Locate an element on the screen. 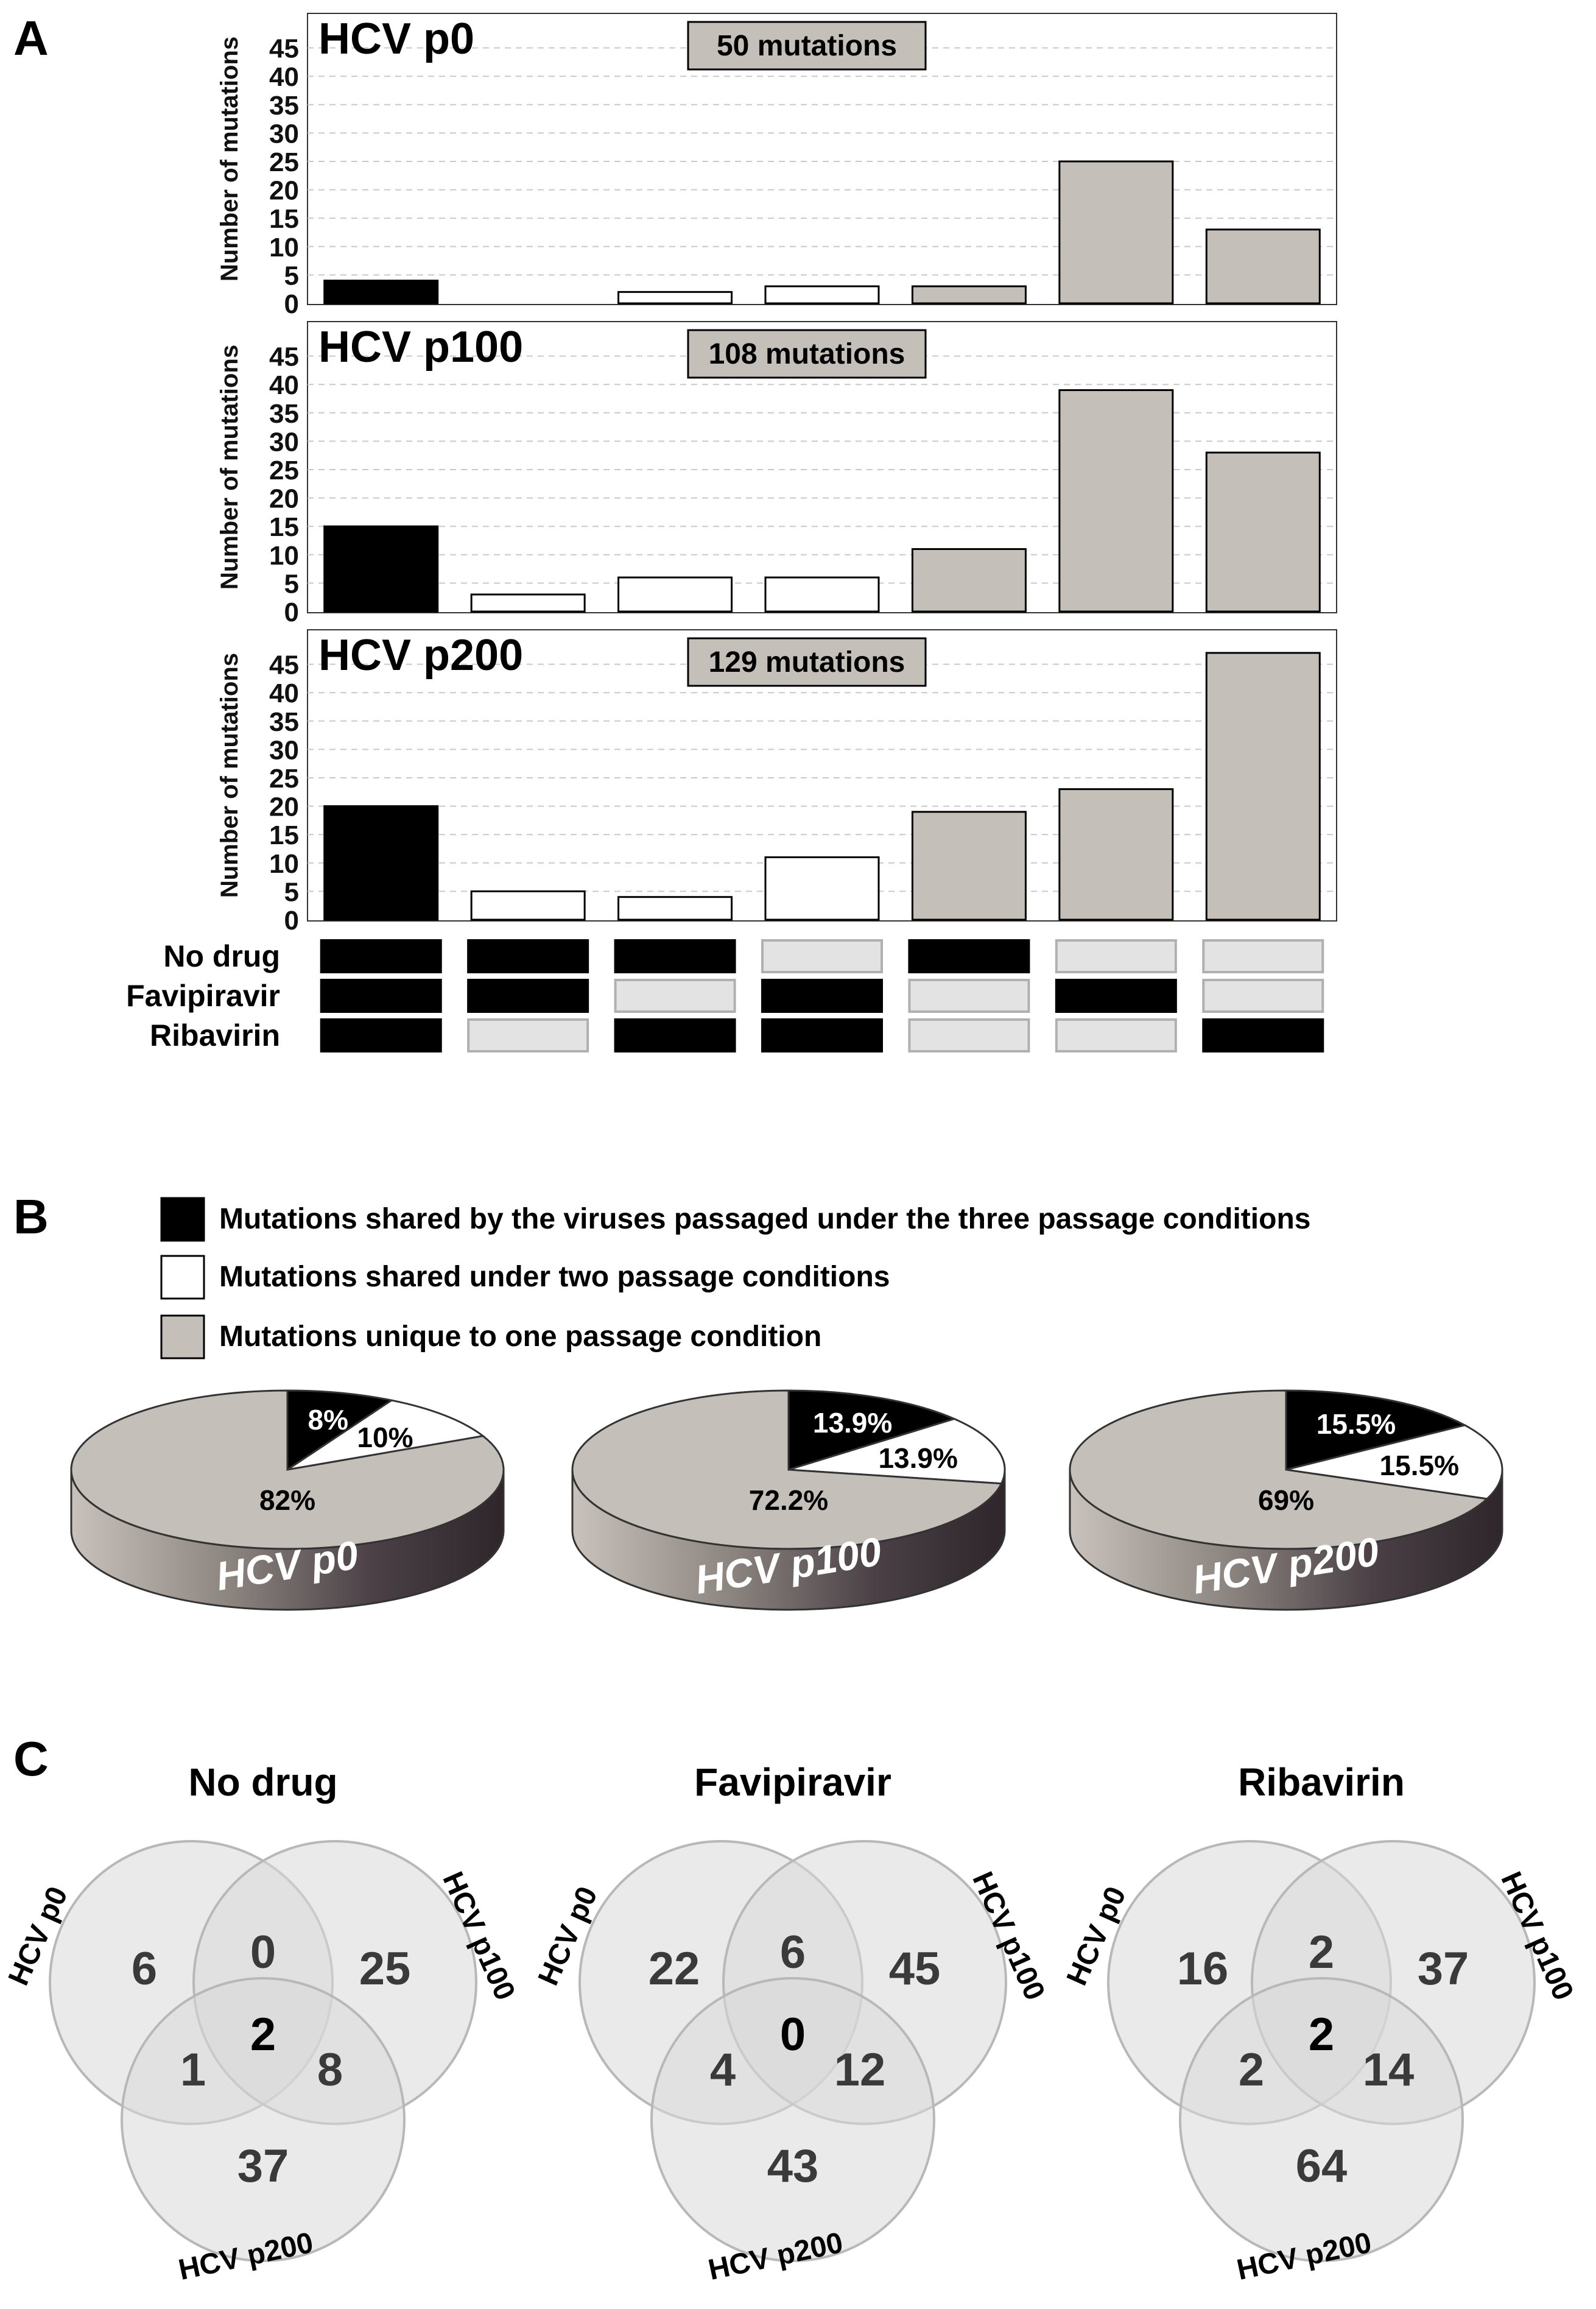 This screenshot has width=1596, height=2309. venn-region-count: 1 is located at coordinates (193, 2070).